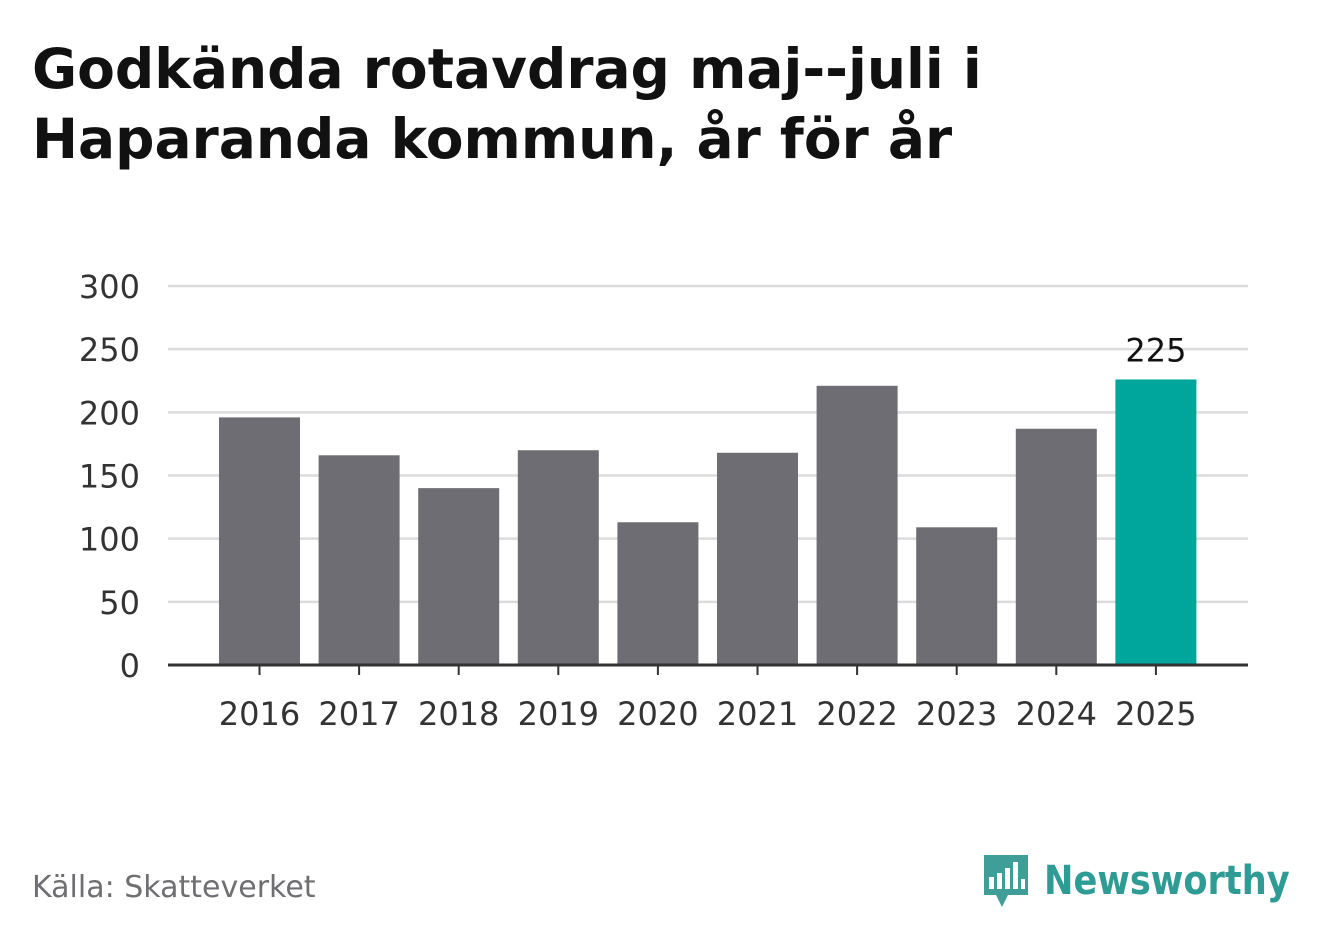 The height and width of the screenshot is (939, 1322). Describe the element at coordinates (119, 603) in the screenshot. I see `y-tick-label: 50` at that location.